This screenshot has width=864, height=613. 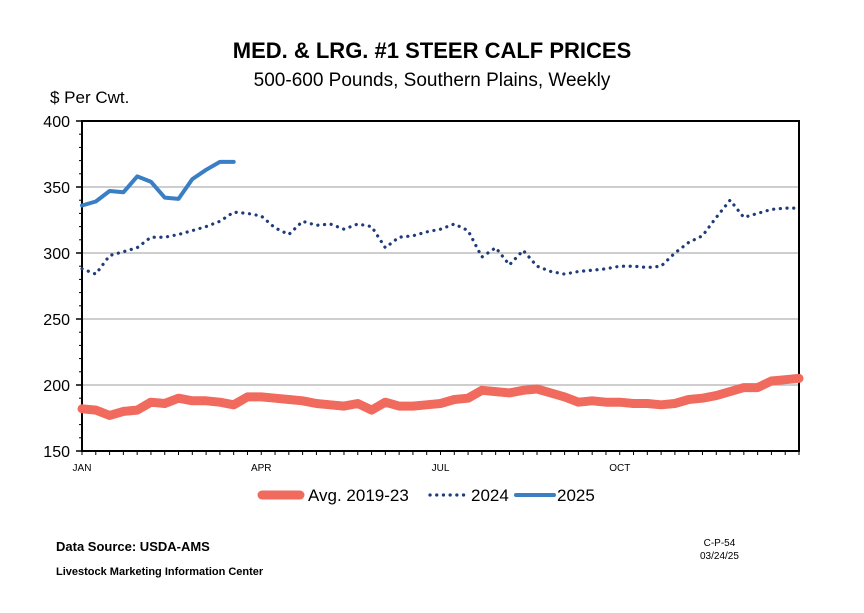 I want to click on legend-label: Avg. 2019-23, so click(x=358, y=495).